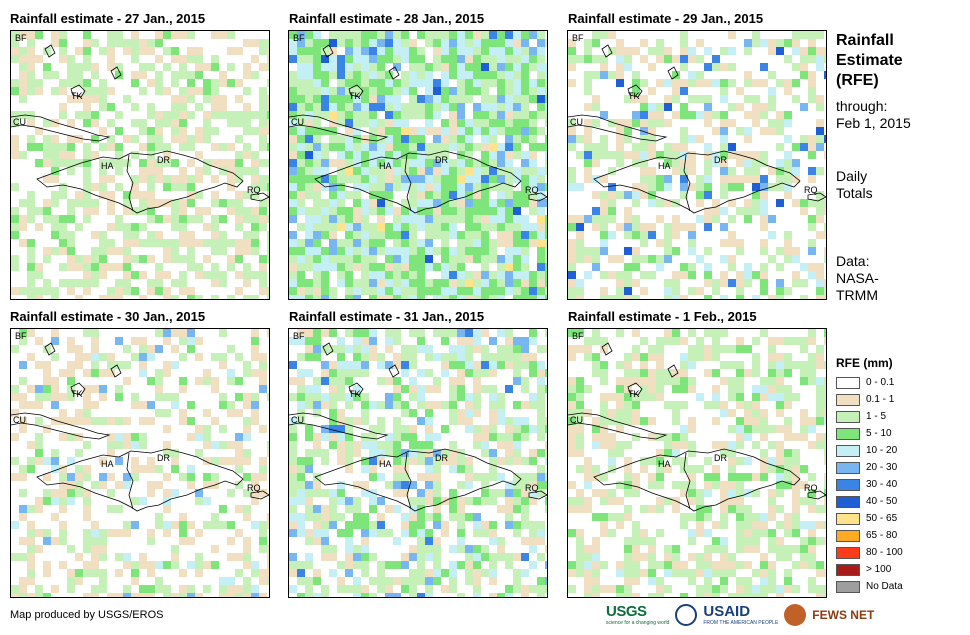  I want to click on side-title: Rainfall Estimate (RFE), so click(869, 61).